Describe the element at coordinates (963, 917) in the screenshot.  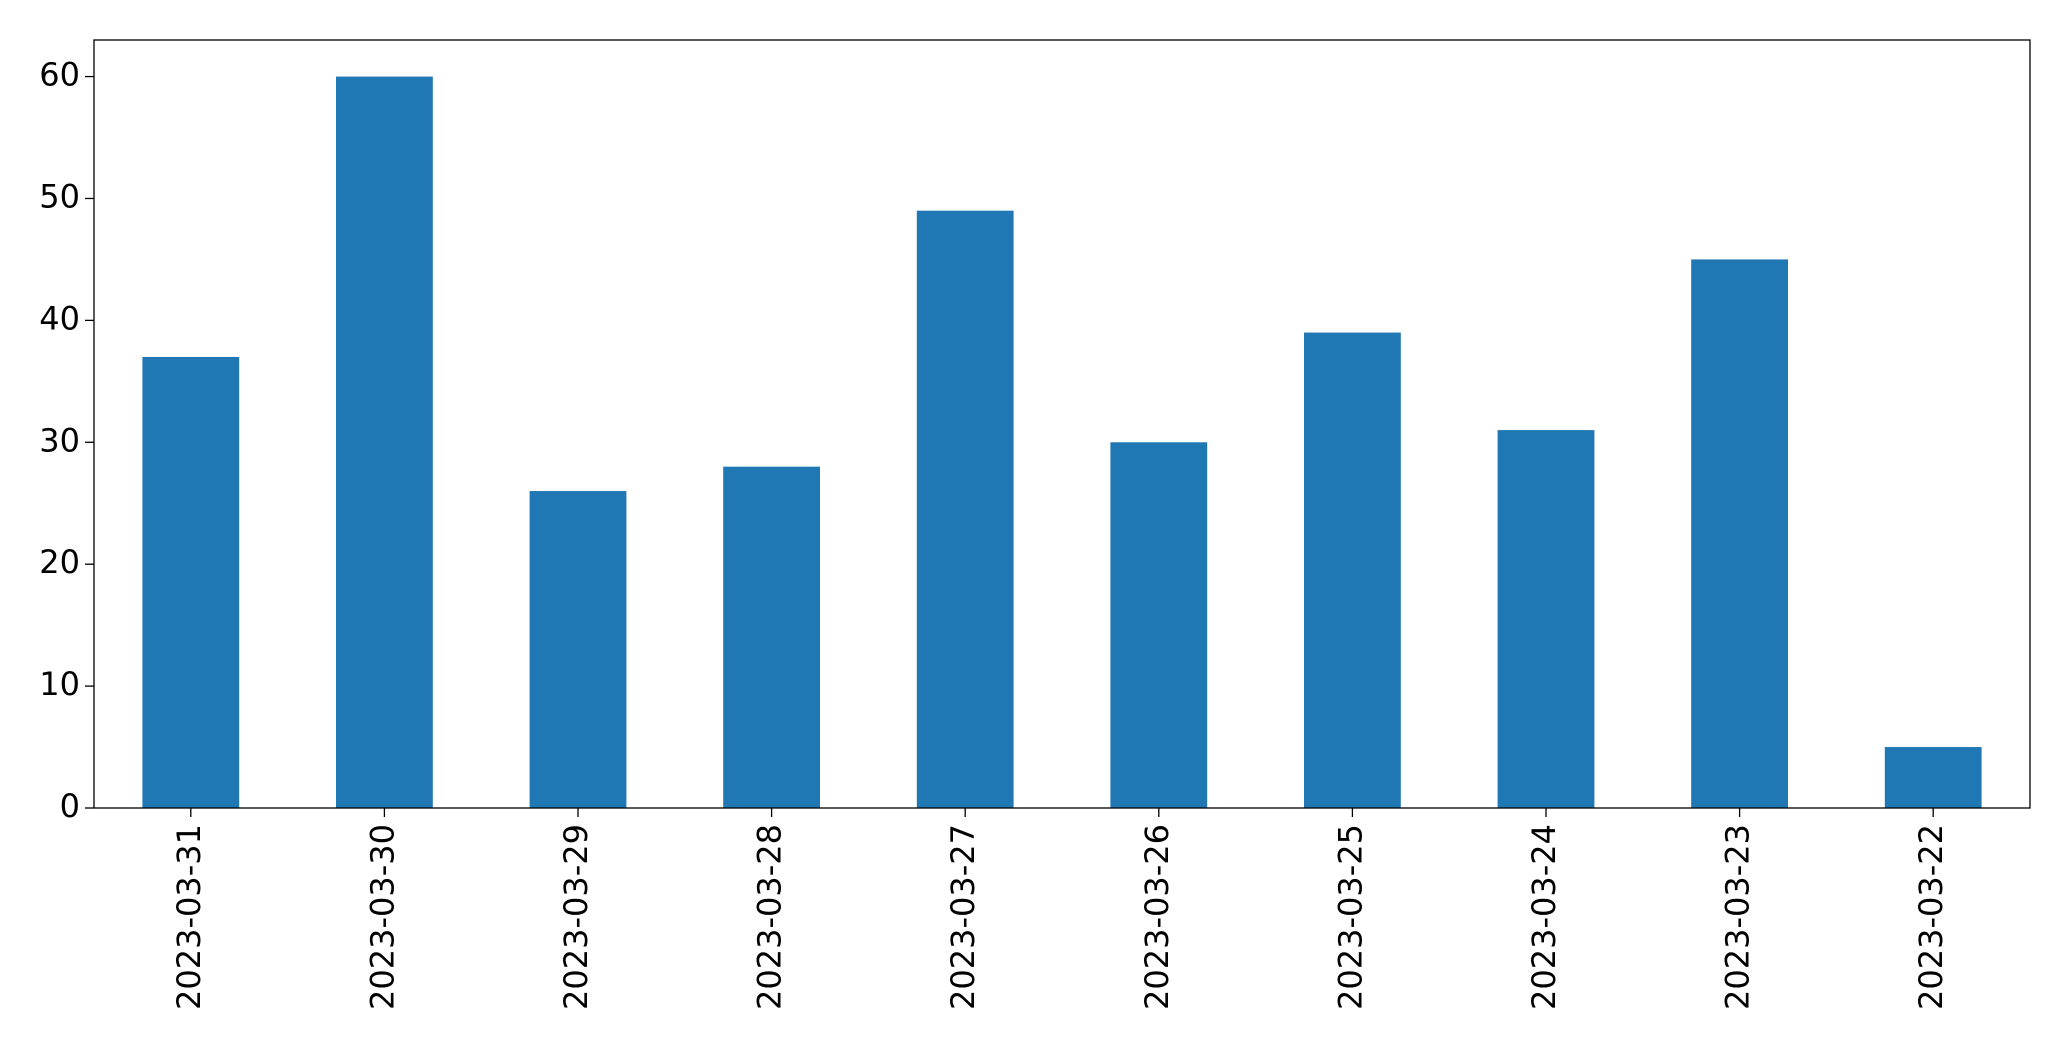
I see `x-tick-label: 2023-03-27` at that location.